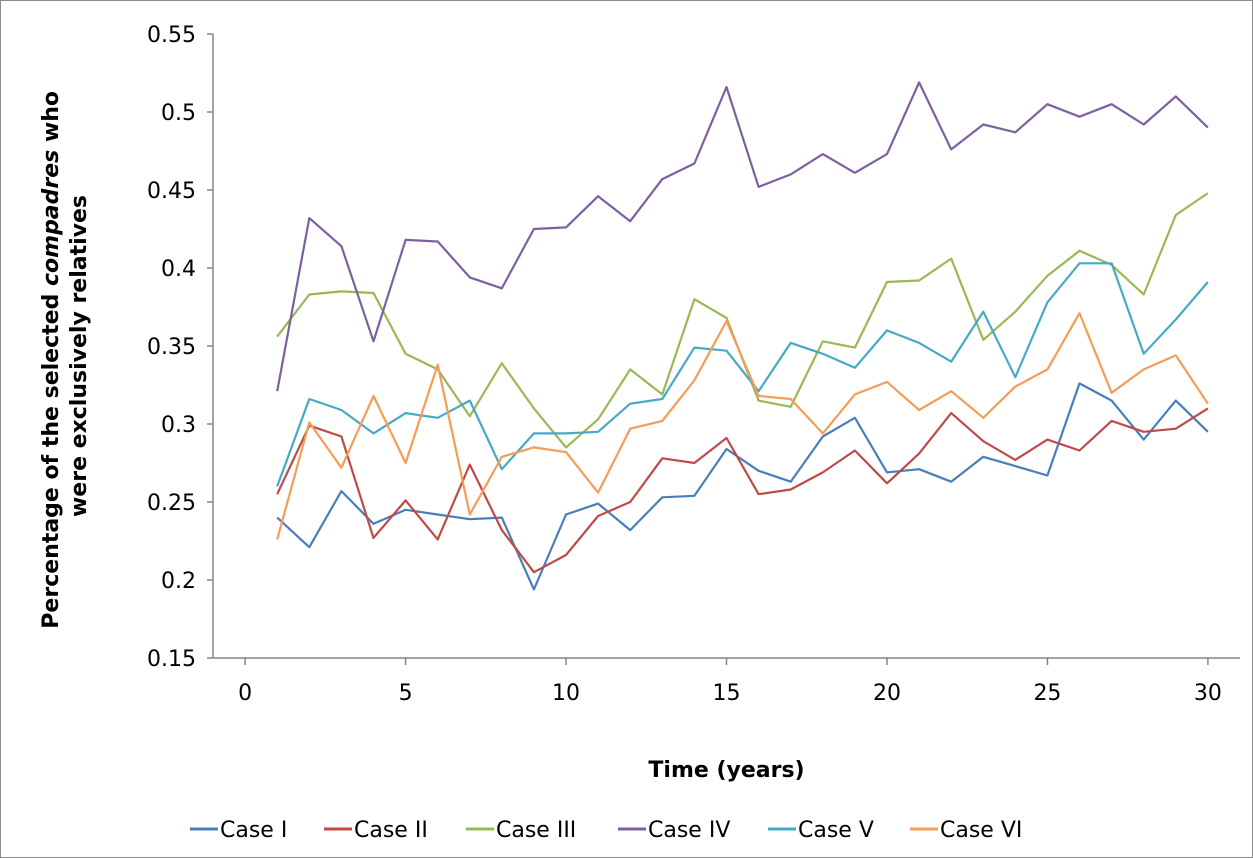 The height and width of the screenshot is (858, 1253). What do you see at coordinates (887, 693) in the screenshot?
I see `x-tick-label: 20` at bounding box center [887, 693].